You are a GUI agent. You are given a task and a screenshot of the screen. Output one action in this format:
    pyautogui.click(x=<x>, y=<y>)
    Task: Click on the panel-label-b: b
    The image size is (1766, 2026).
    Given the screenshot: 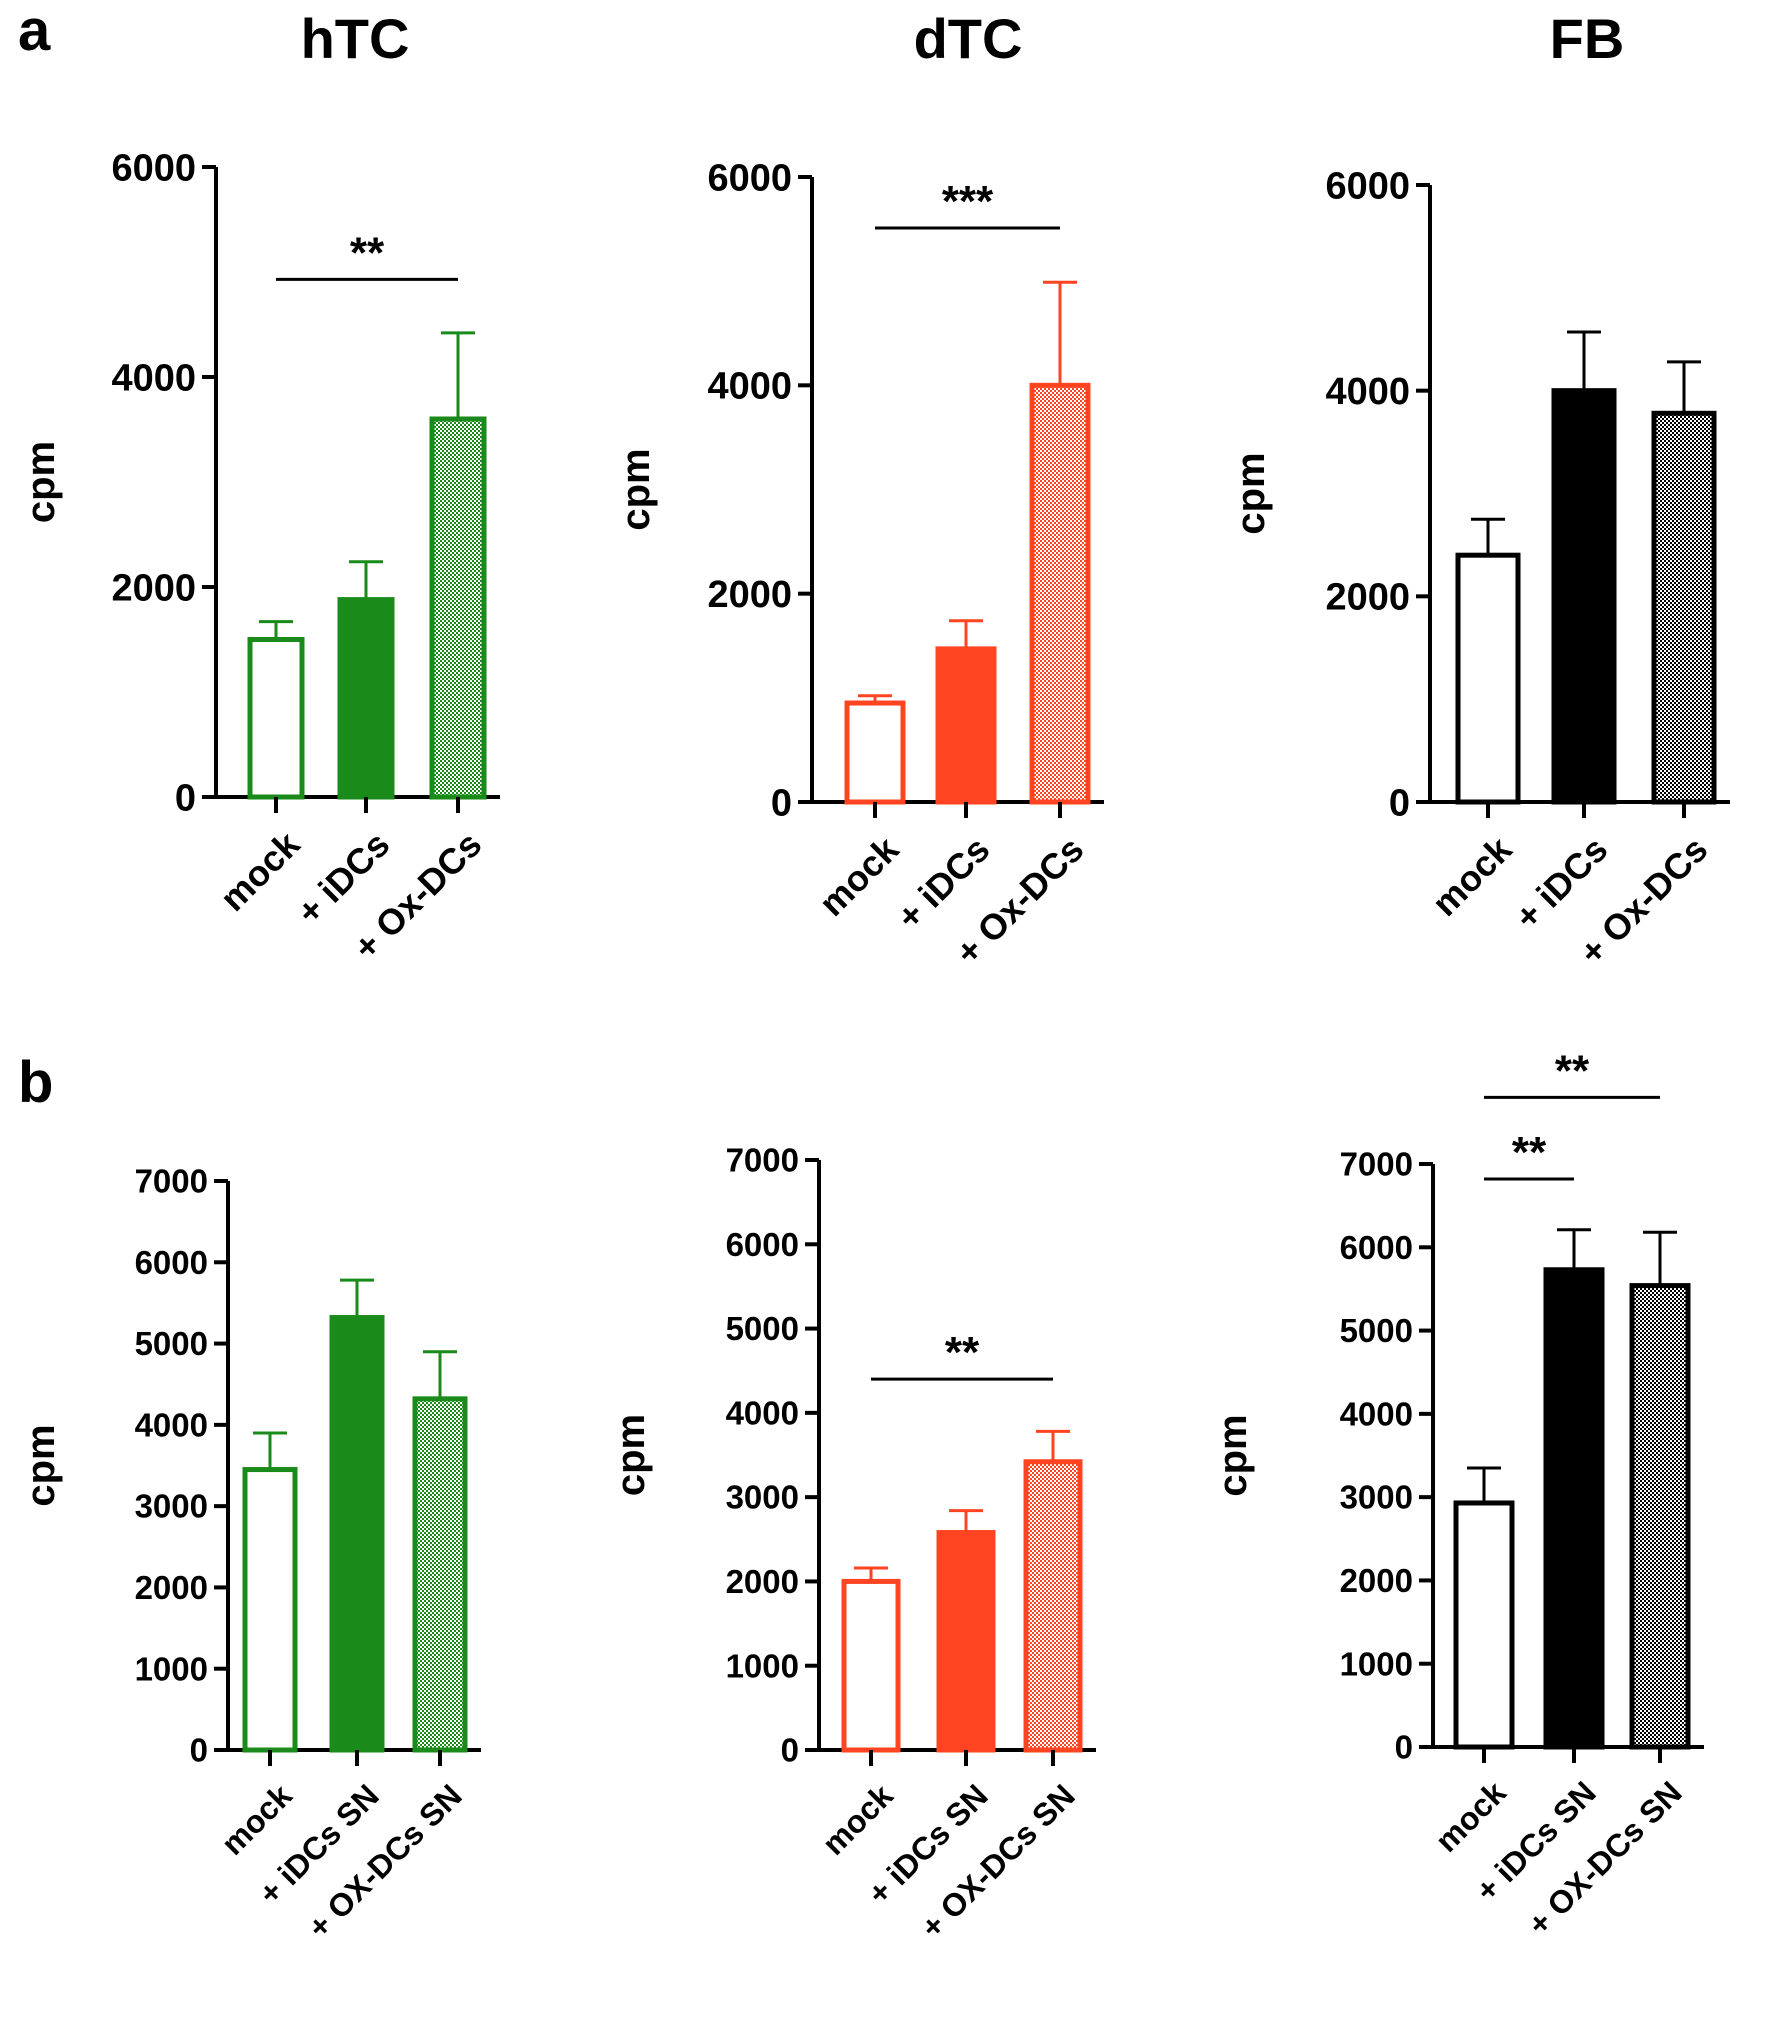 What is the action you would take?
    pyautogui.click(x=35, y=1082)
    